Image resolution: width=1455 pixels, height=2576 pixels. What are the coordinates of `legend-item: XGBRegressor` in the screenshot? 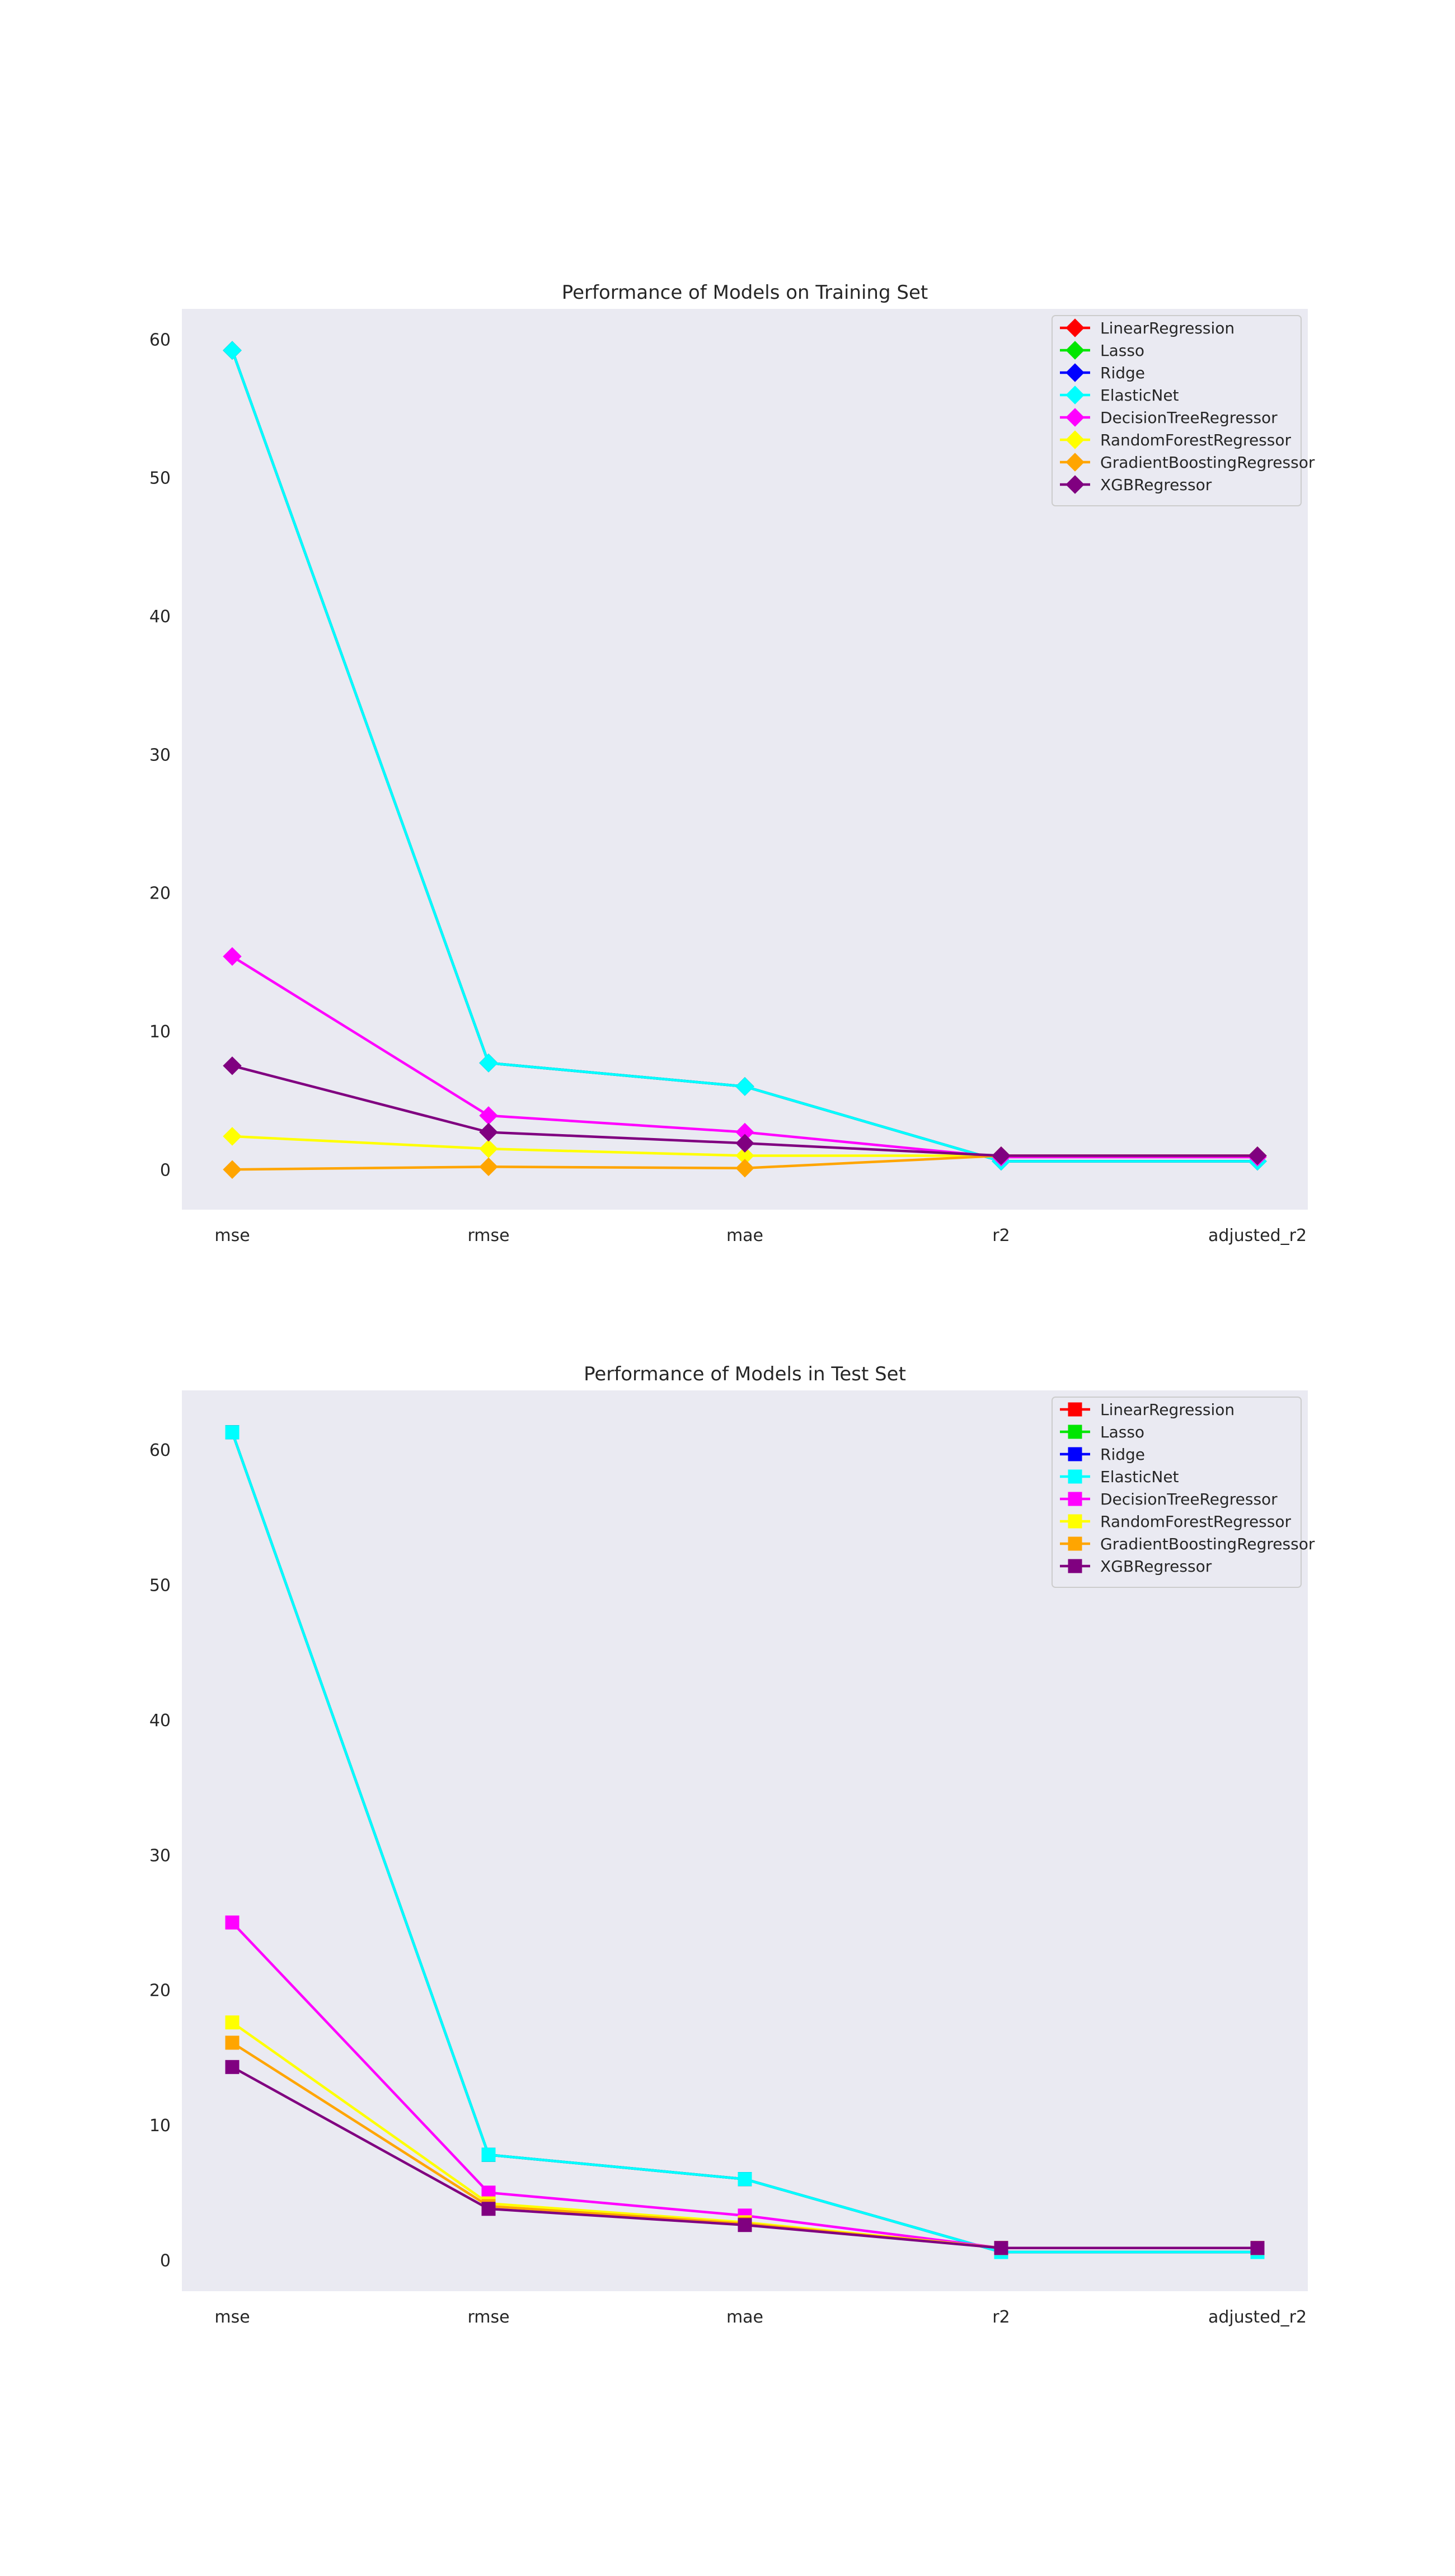 It's located at (1136, 484).